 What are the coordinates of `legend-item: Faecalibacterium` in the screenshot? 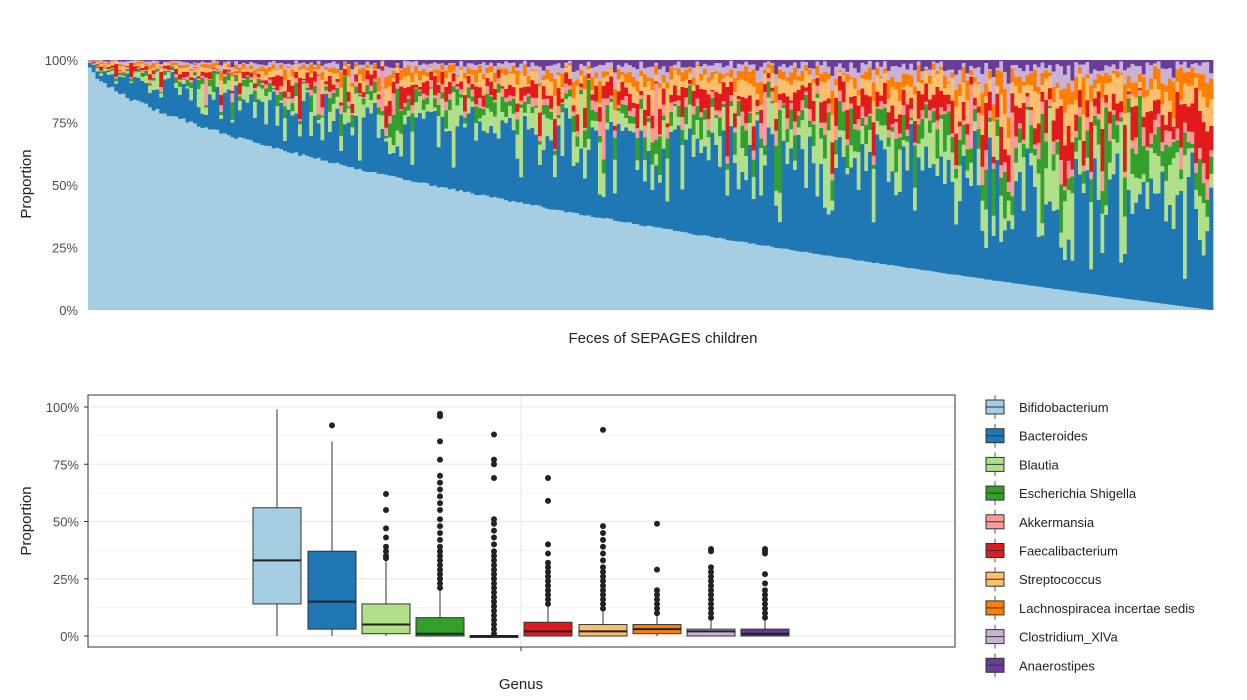 It's located at (1052, 551).